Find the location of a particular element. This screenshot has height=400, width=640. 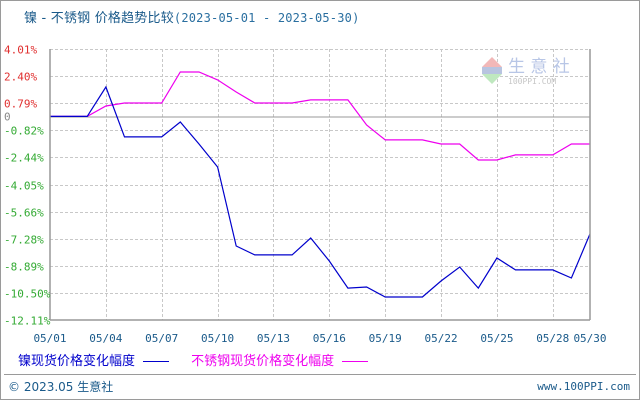

legend-swatch-stainless is located at coordinates (355, 361).